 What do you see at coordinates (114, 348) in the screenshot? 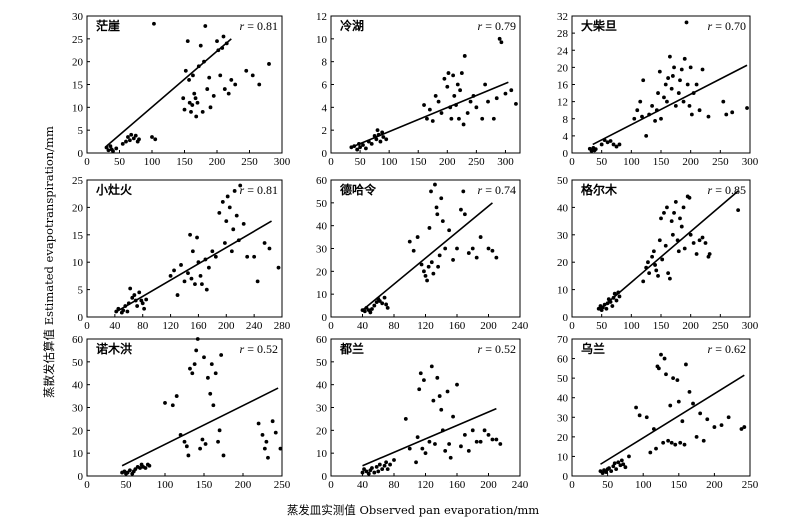
I see `station-name: 诺木洪` at bounding box center [114, 348].